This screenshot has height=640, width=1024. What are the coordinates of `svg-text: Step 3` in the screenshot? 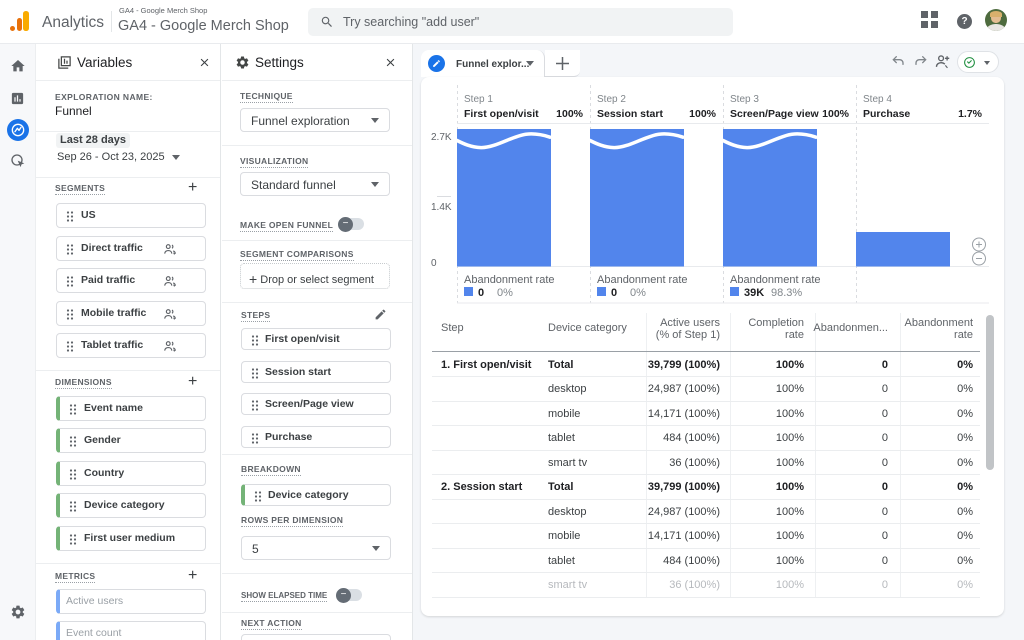 It's located at (744, 99).